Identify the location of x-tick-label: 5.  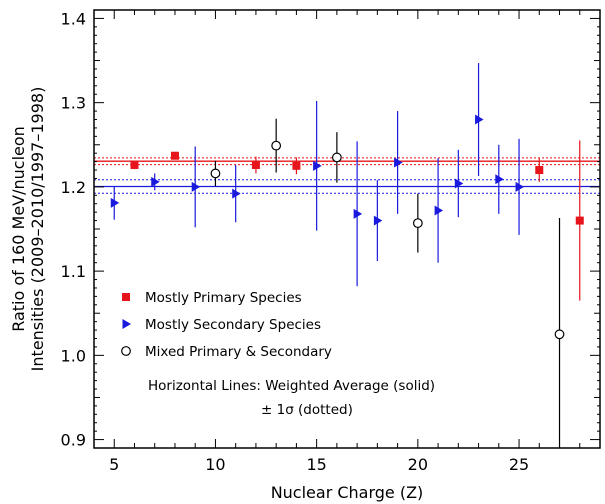
(114, 464).